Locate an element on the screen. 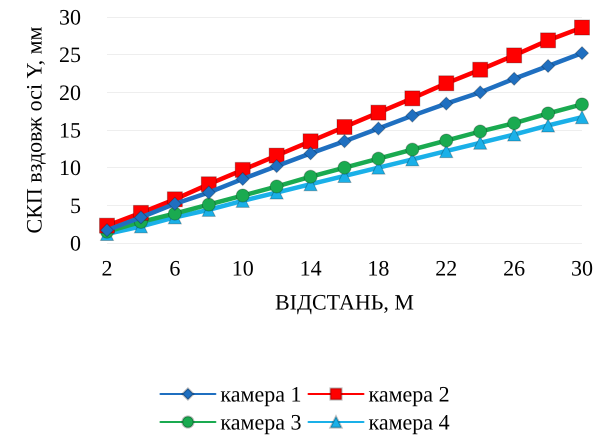  y-axis-title: СКП вздовж осі Y, мм is located at coordinates (34, 130).